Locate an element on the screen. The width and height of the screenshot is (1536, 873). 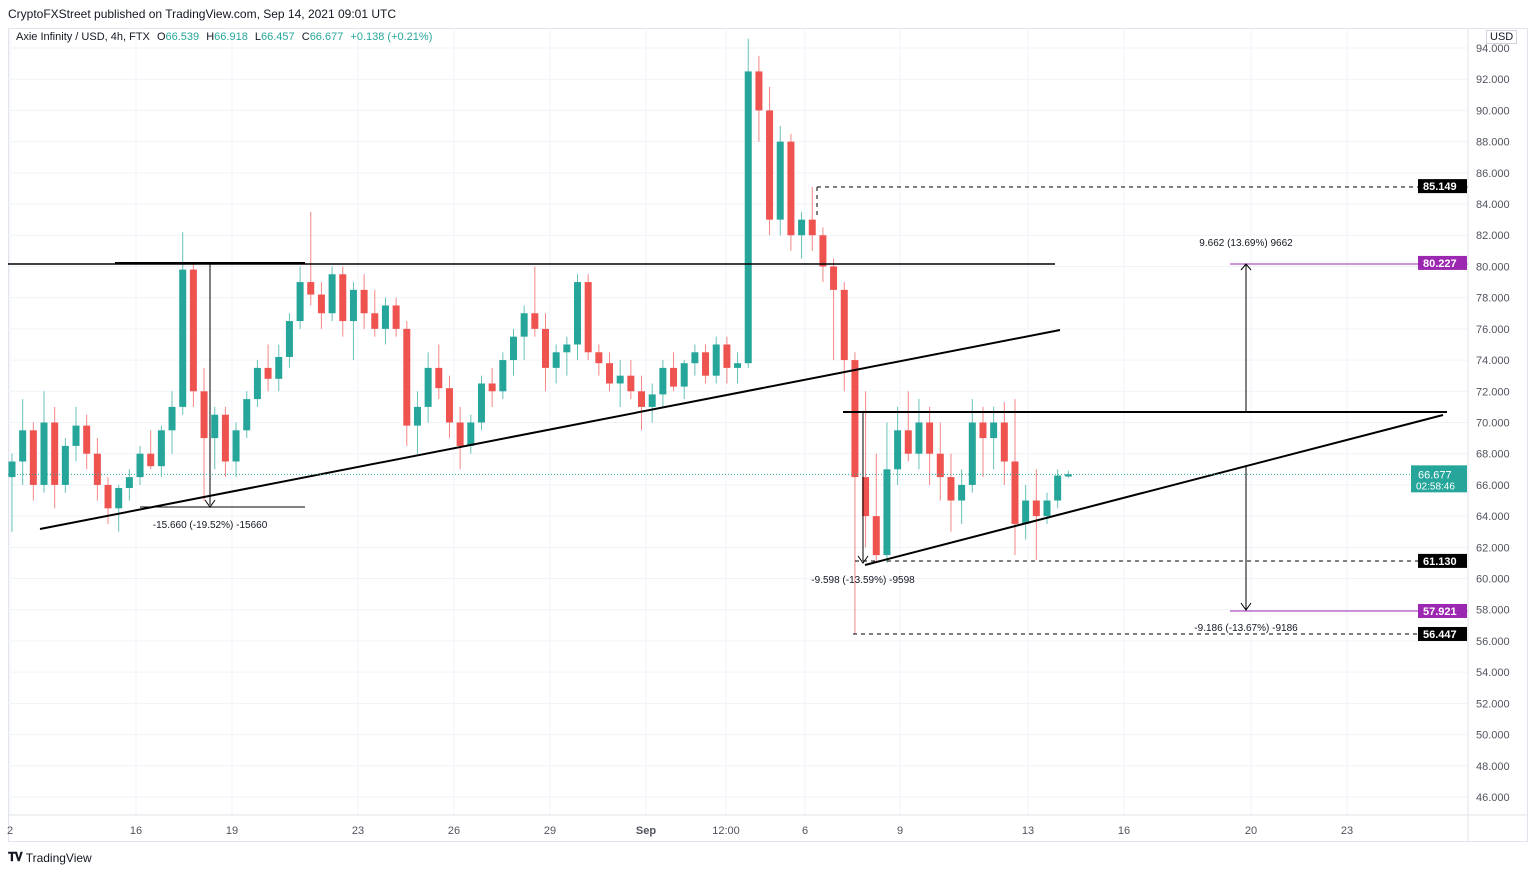
price-tag-value: 56.447 is located at coordinates (1440, 635).